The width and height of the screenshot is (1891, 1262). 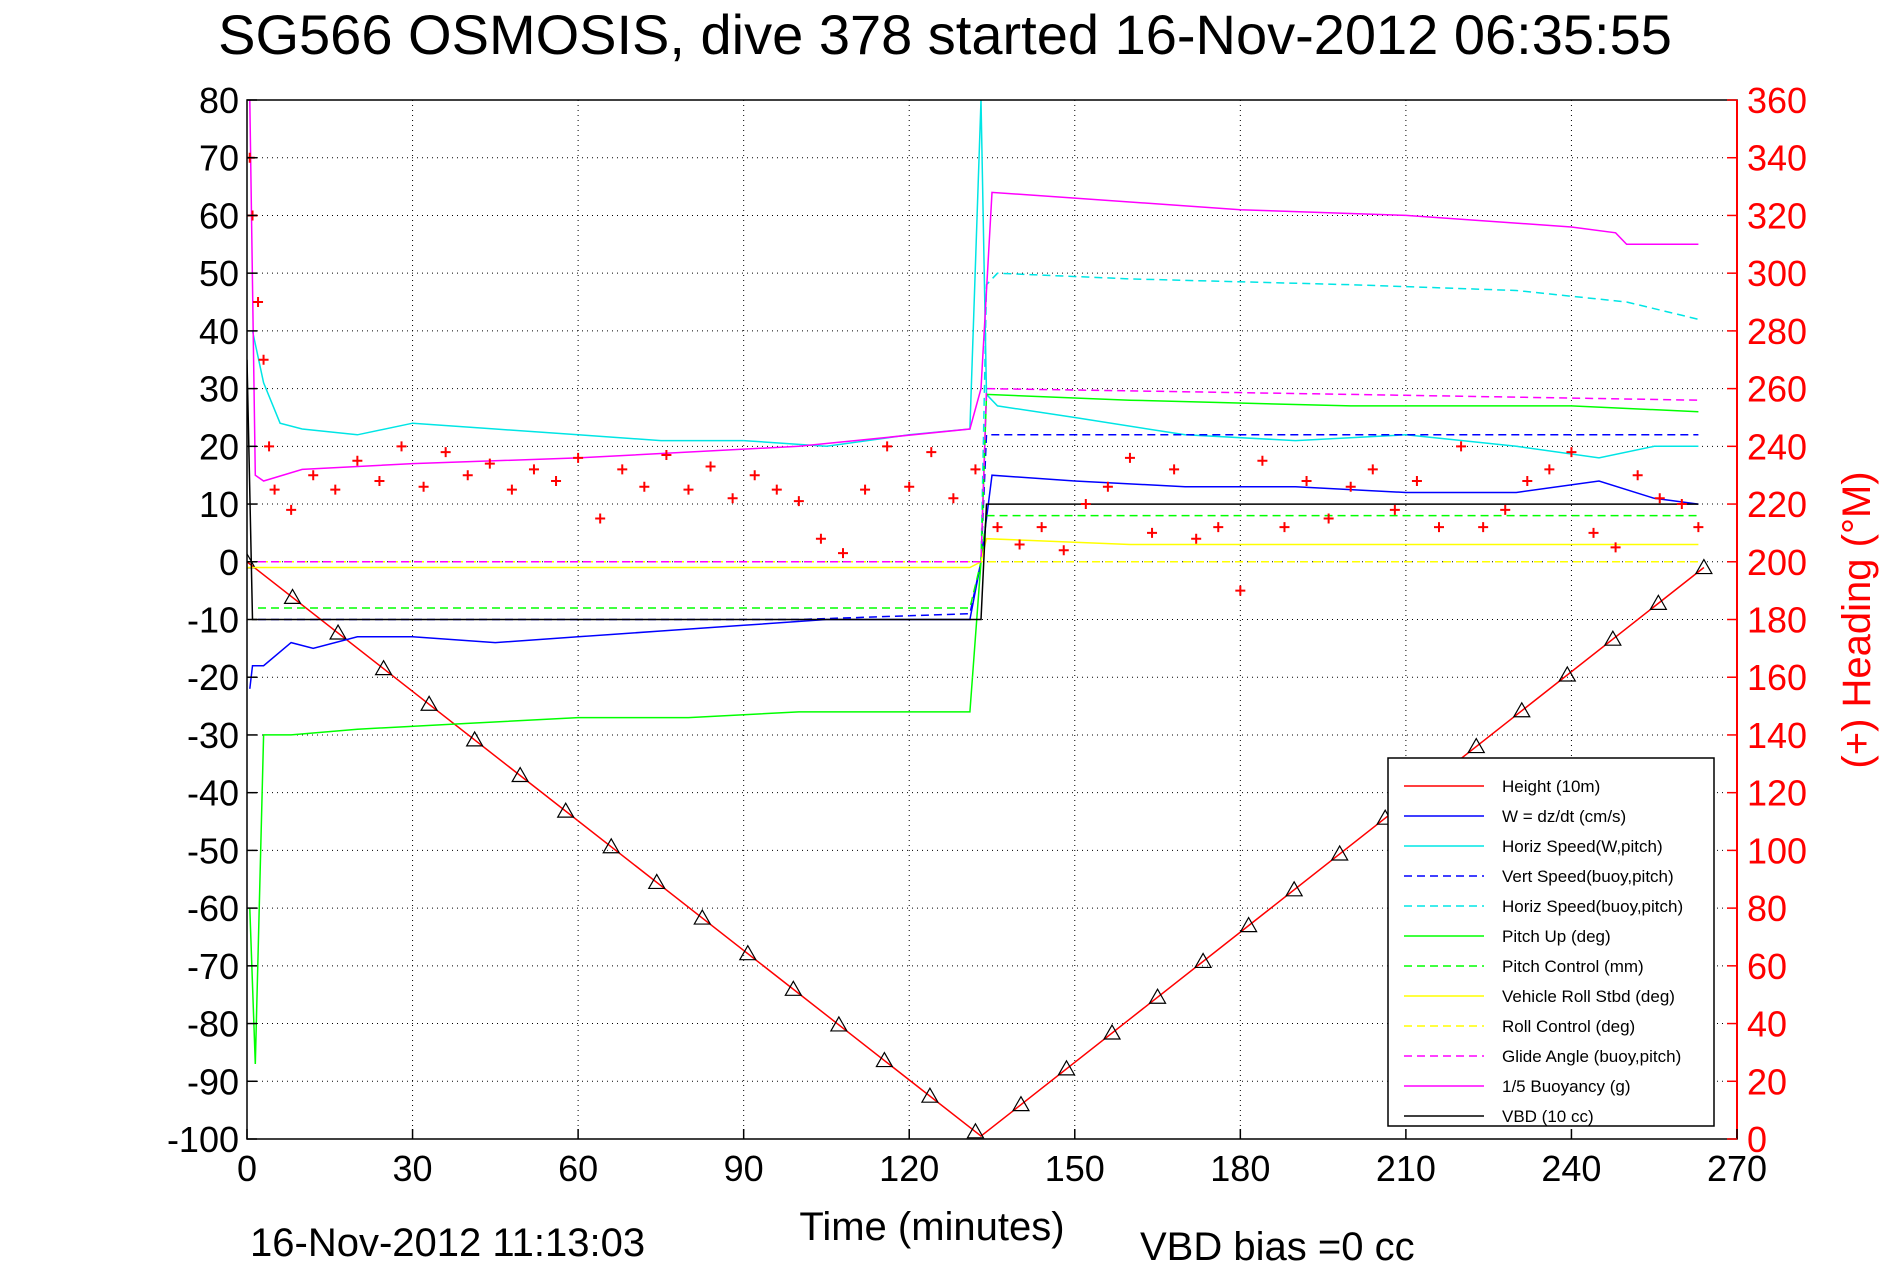 What do you see at coordinates (1240, 1168) in the screenshot?
I see `x-tick-label: 180` at bounding box center [1240, 1168].